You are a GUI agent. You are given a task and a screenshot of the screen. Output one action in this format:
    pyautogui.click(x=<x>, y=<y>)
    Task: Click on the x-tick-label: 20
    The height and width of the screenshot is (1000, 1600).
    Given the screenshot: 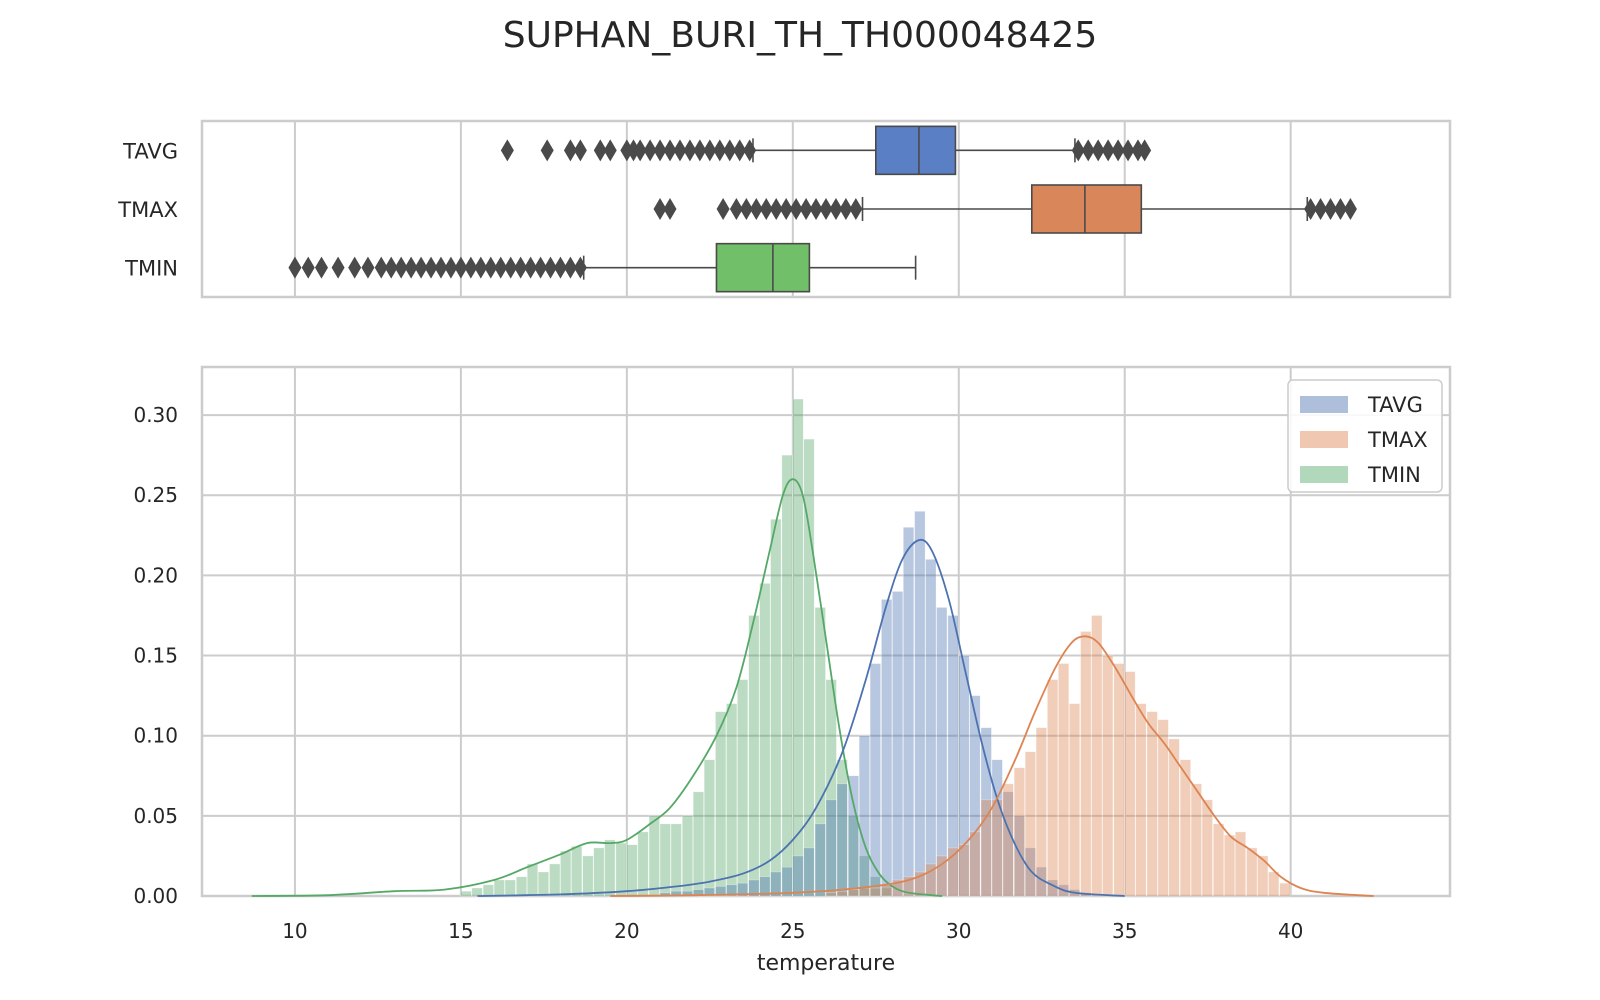 What is the action you would take?
    pyautogui.click(x=626, y=931)
    